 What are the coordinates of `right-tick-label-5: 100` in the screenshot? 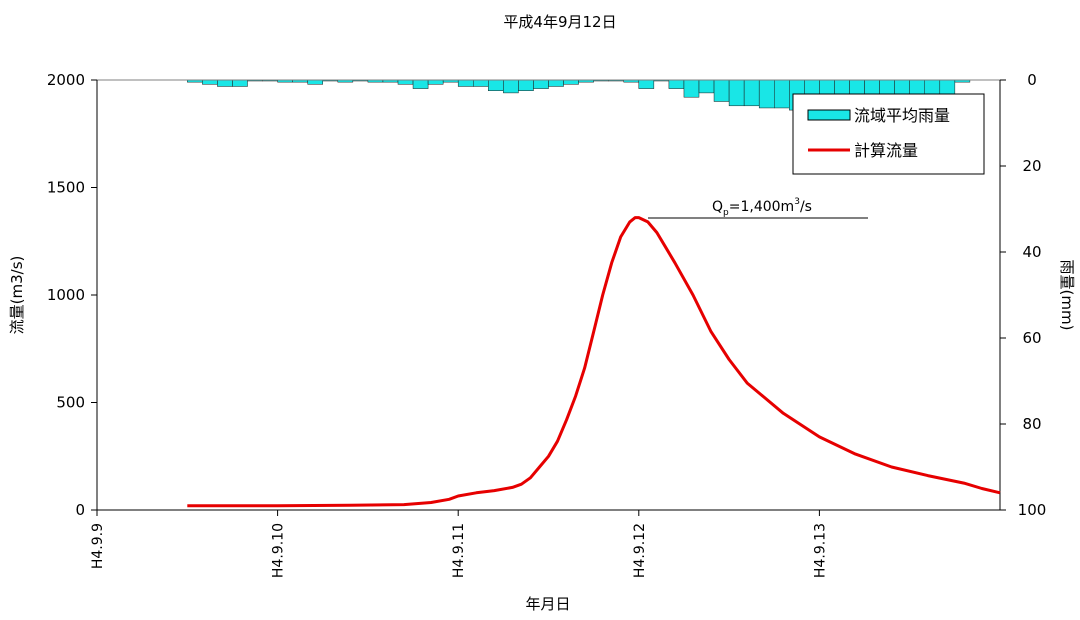 It's located at (1032, 510).